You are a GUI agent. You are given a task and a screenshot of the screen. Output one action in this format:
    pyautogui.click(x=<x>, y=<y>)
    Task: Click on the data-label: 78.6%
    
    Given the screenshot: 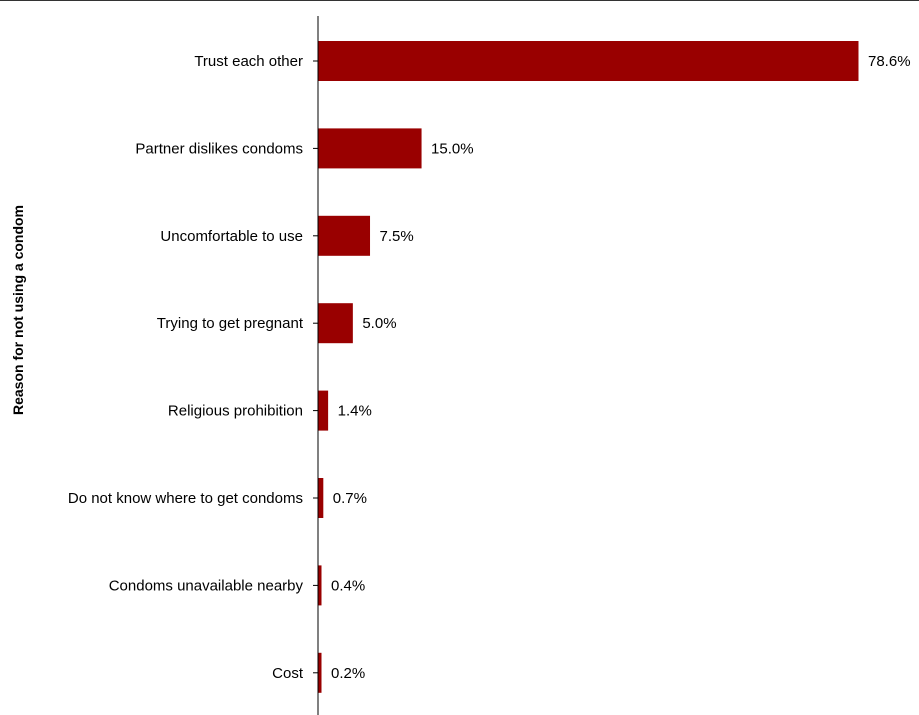 What is the action you would take?
    pyautogui.click(x=889, y=61)
    